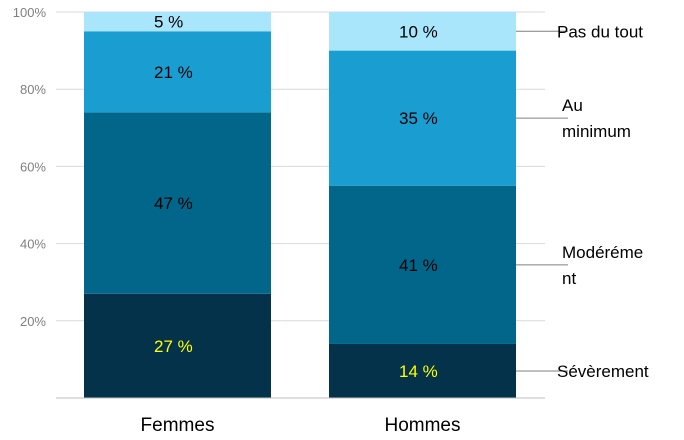 The width and height of the screenshot is (684, 440). What do you see at coordinates (178, 425) in the screenshot?
I see `x-tick-label-femmes: Femmes` at bounding box center [178, 425].